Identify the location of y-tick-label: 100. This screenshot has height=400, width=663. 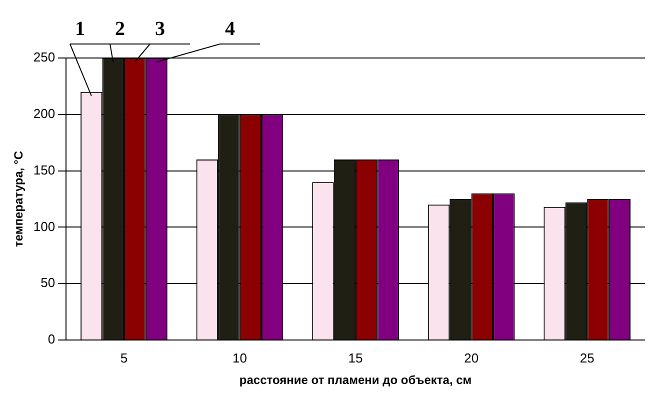
(44, 226).